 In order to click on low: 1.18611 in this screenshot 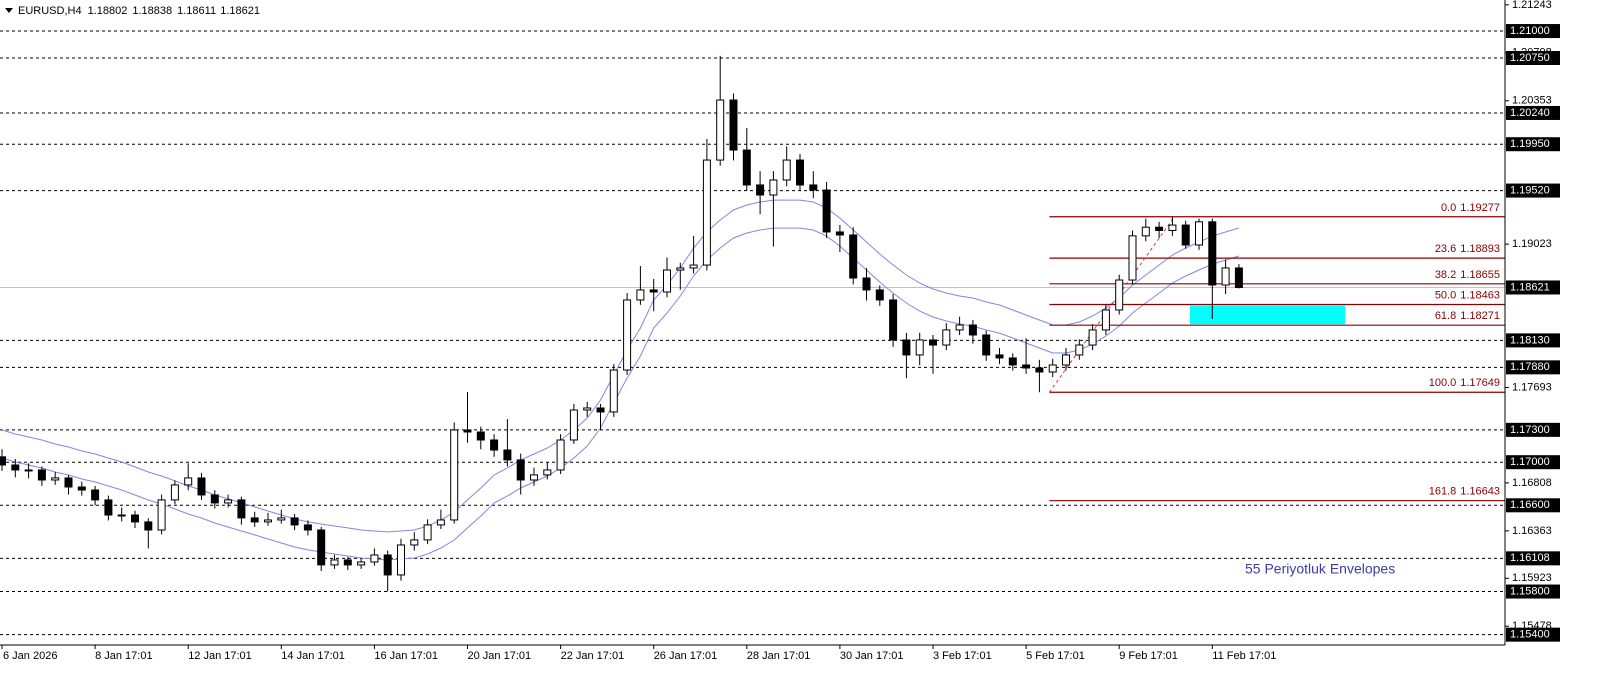, I will do `click(196, 11)`.